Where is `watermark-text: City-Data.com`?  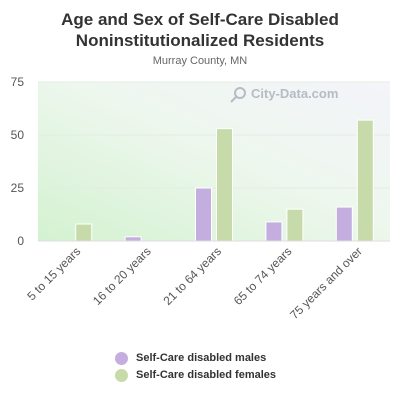 watermark-text: City-Data.com is located at coordinates (294, 93).